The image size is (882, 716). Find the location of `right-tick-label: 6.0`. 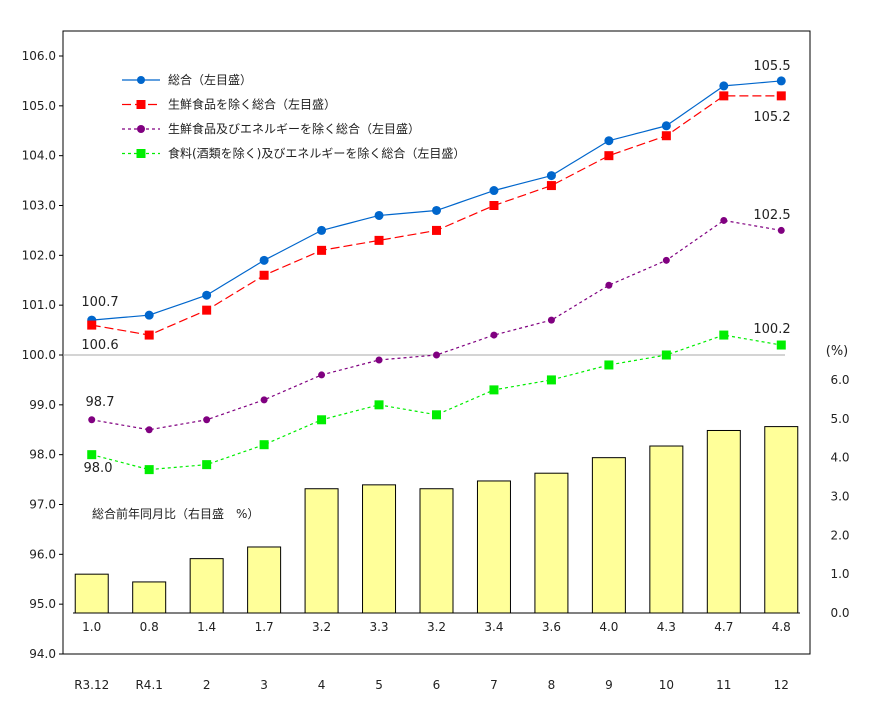

right-tick-label: 6.0 is located at coordinates (839, 380).